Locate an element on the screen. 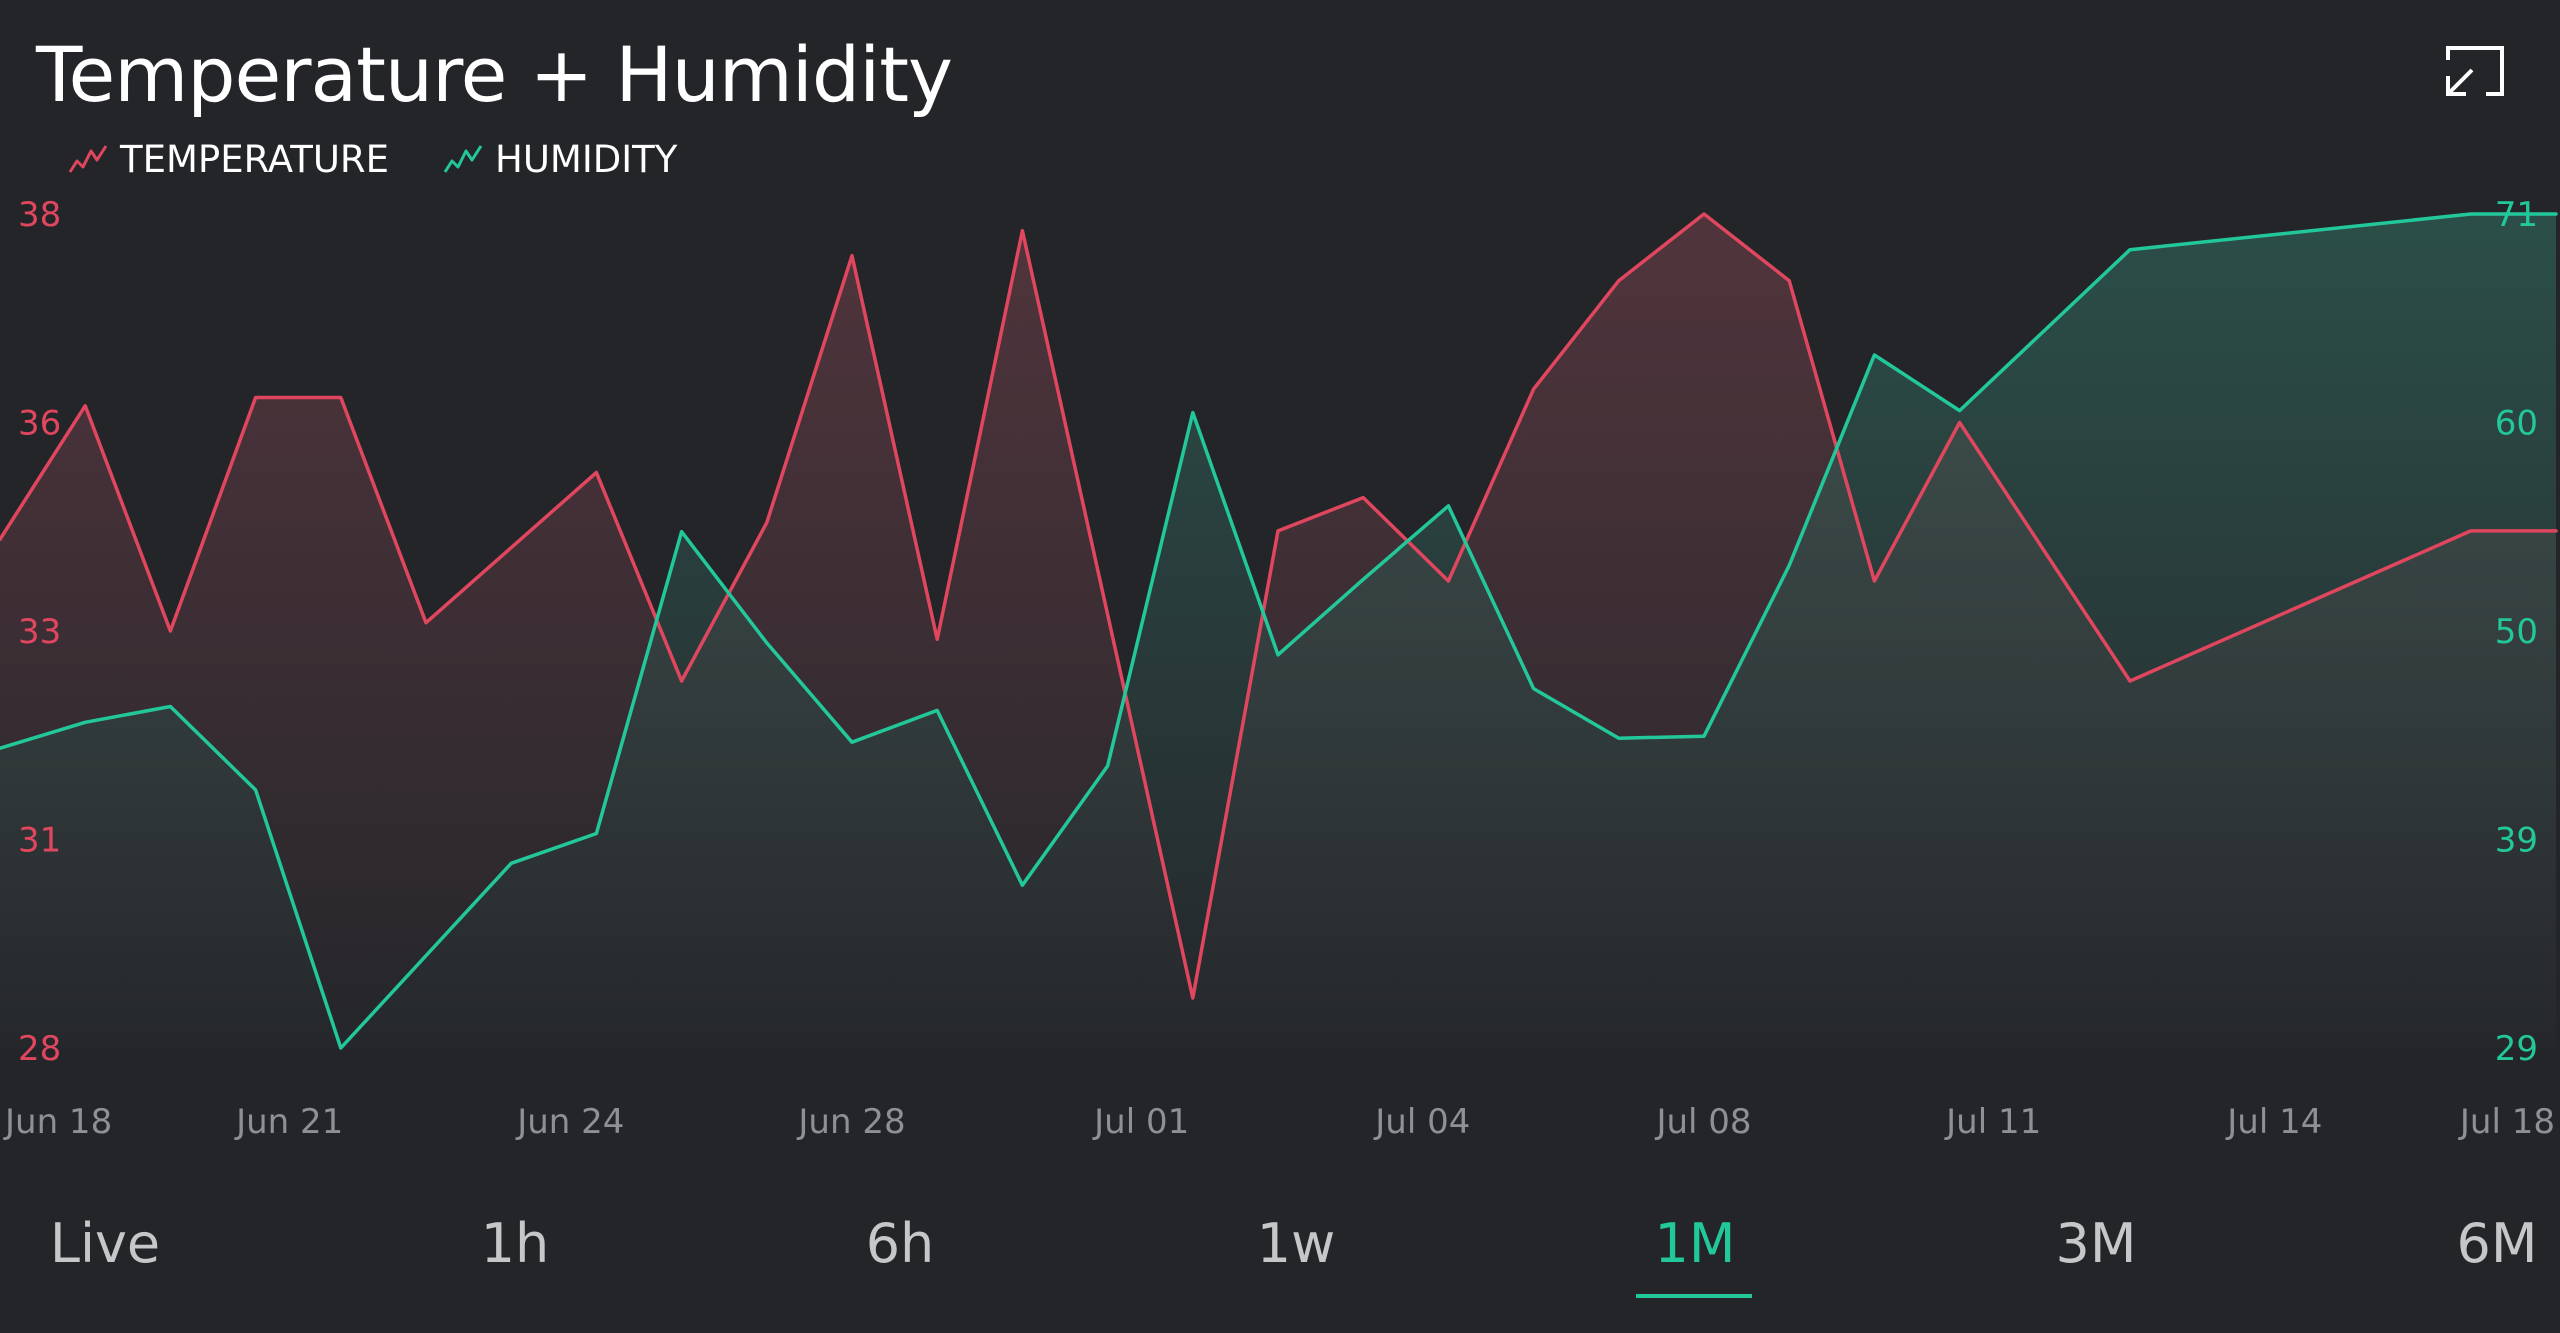 The height and width of the screenshot is (1333, 2560). right-axis-tick-label: 29 is located at coordinates (2516, 1049).